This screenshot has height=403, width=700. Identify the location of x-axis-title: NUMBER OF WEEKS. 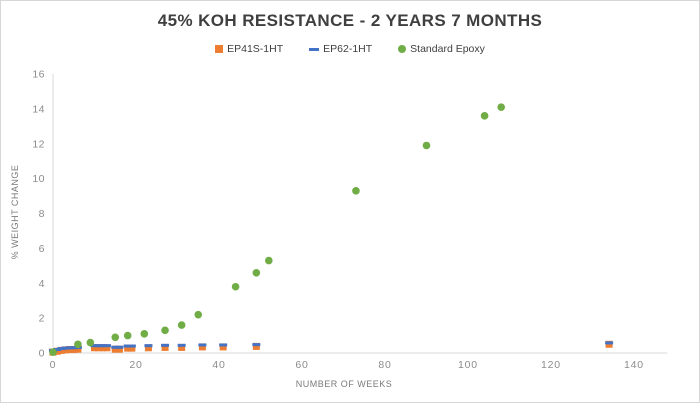
(344, 384).